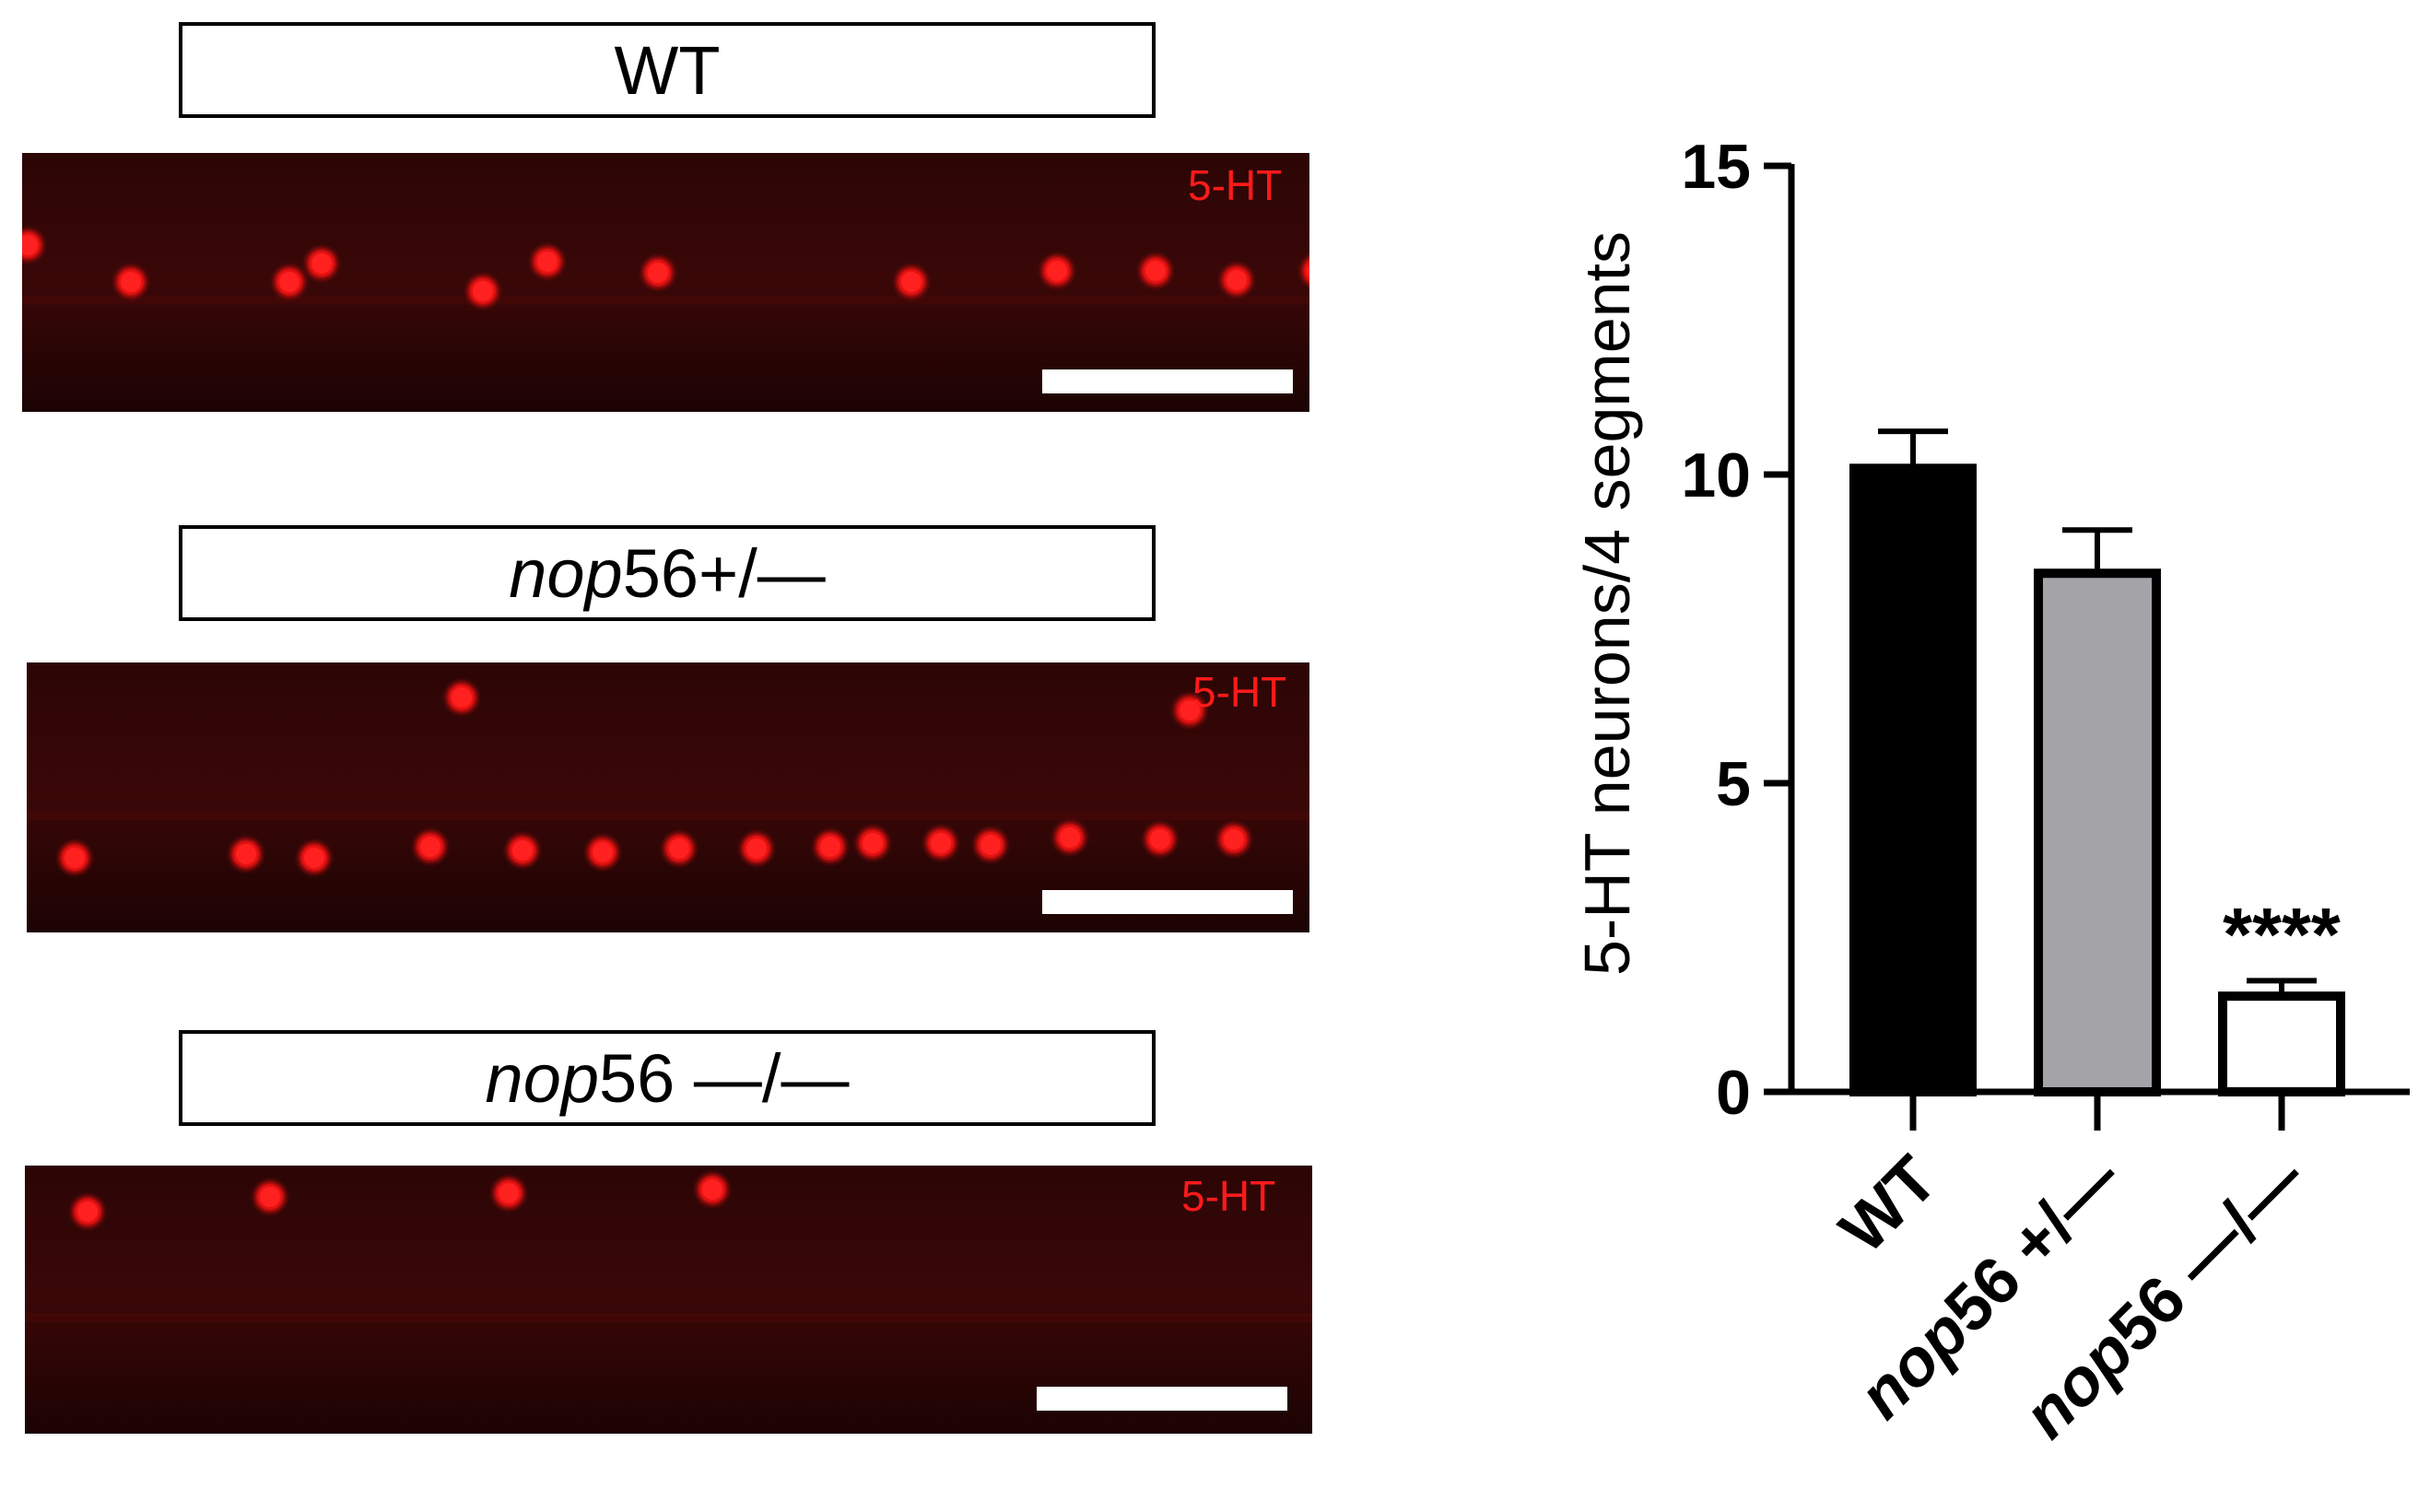 The width and height of the screenshot is (2430, 1512). I want to click on y-tick-label: 15, so click(1716, 167).